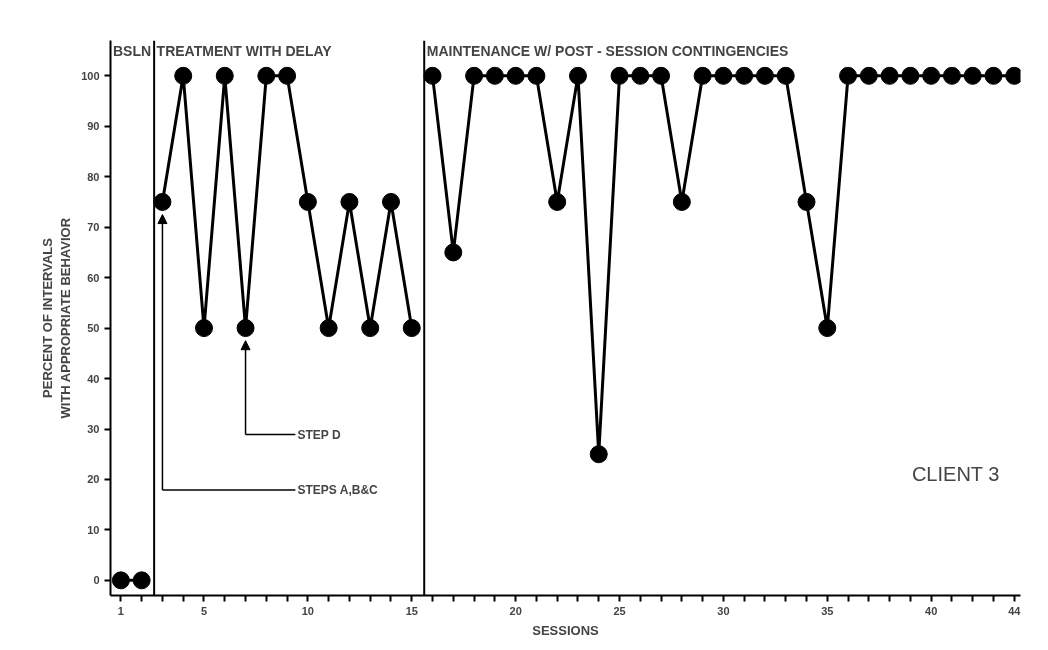 Image resolution: width=1048 pixels, height=650 pixels. I want to click on x-tick-label: 20, so click(515, 610).